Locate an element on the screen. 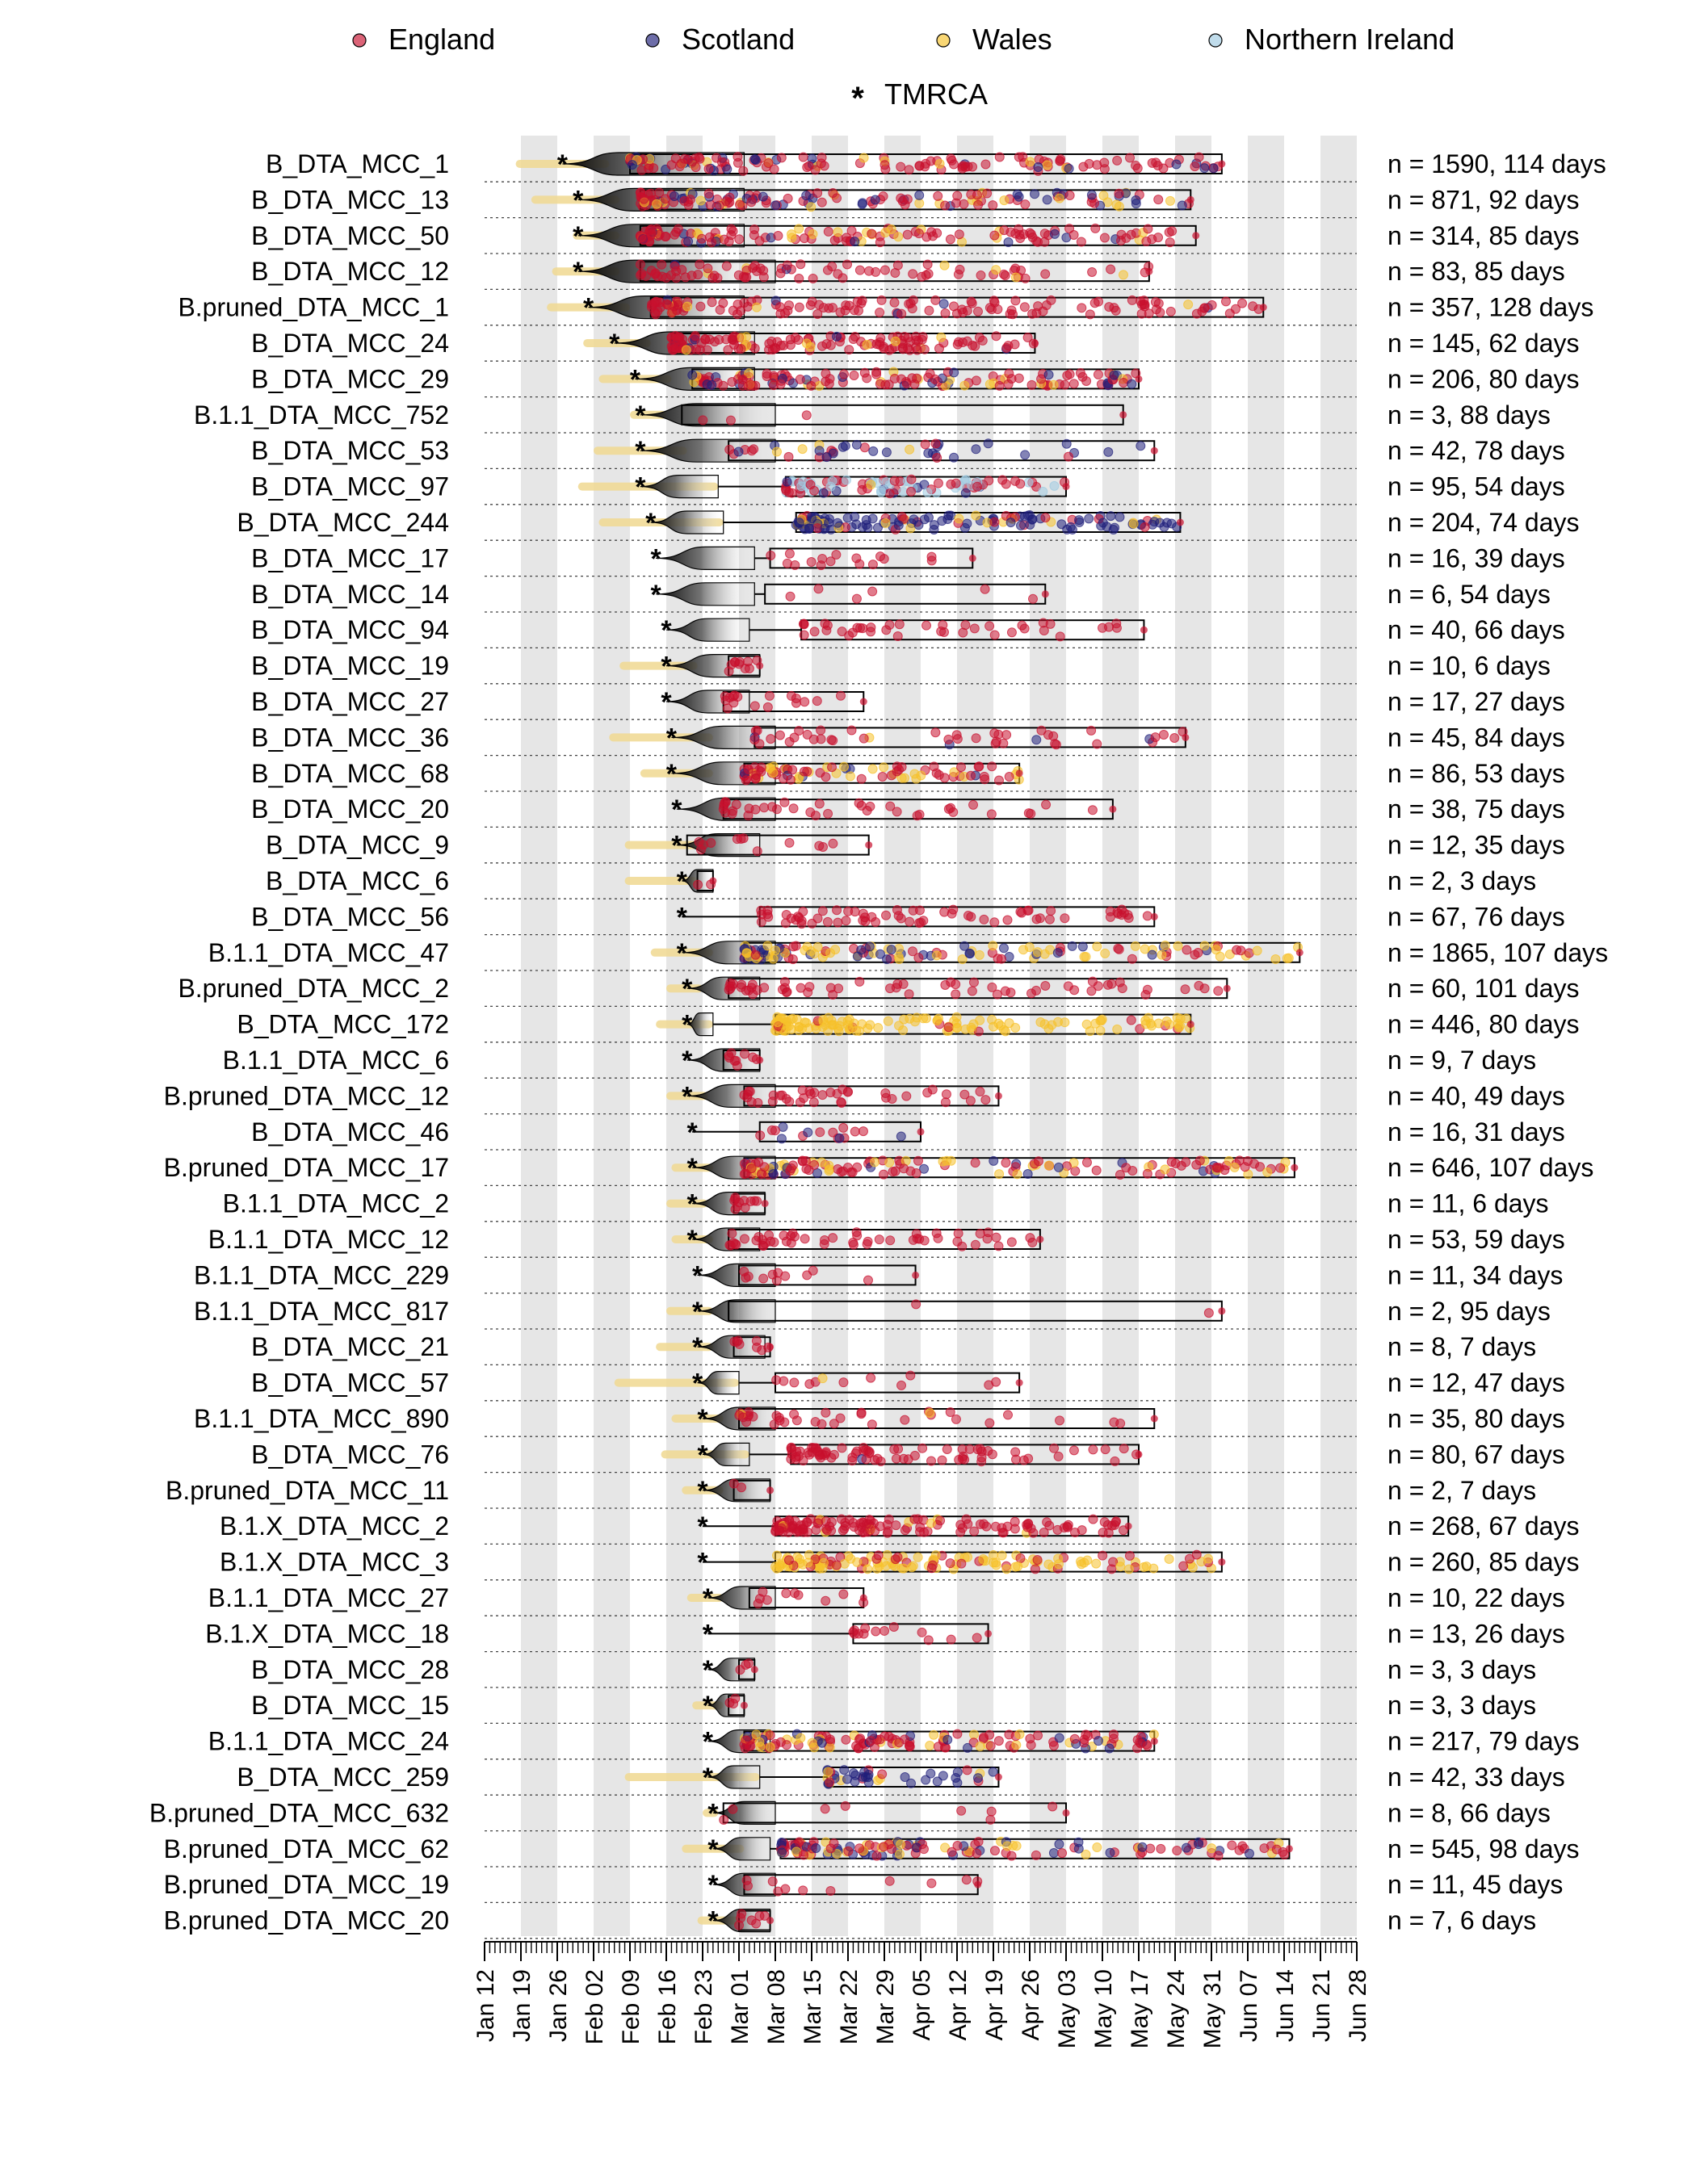 The height and width of the screenshot is (2184, 1696). lineage-row: B.1.X_DTA_MCC_18 n = 13, 26 days * is located at coordinates (885, 1636).